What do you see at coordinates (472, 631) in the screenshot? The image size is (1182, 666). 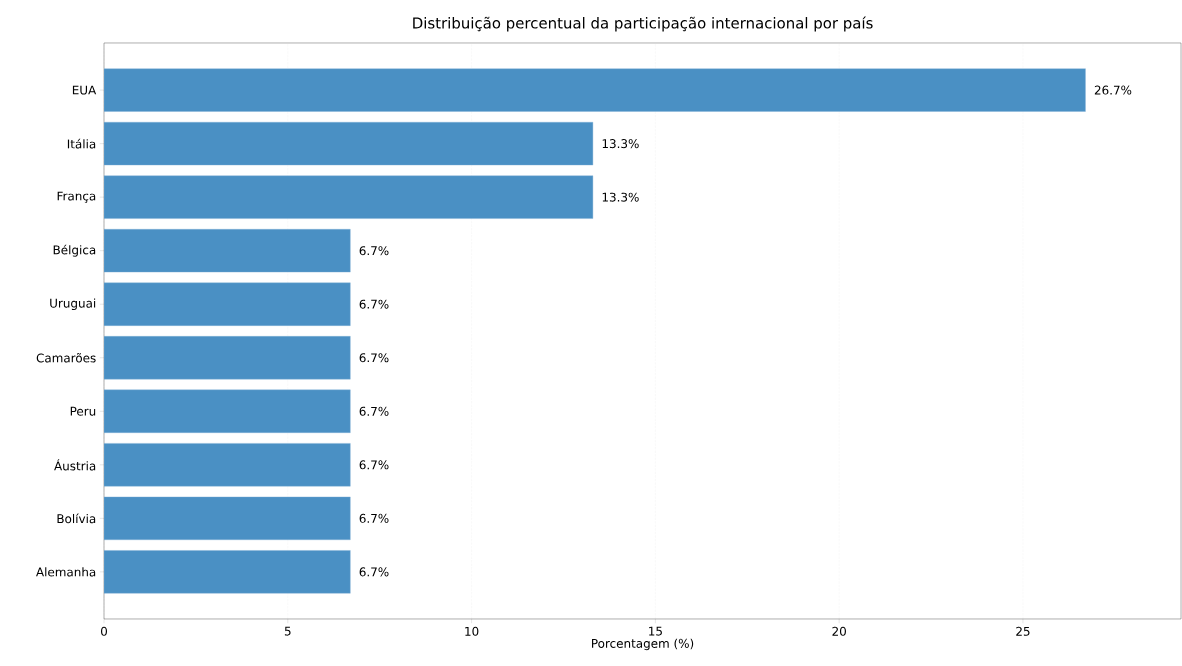 I see `x-tick-label: 10` at bounding box center [472, 631].